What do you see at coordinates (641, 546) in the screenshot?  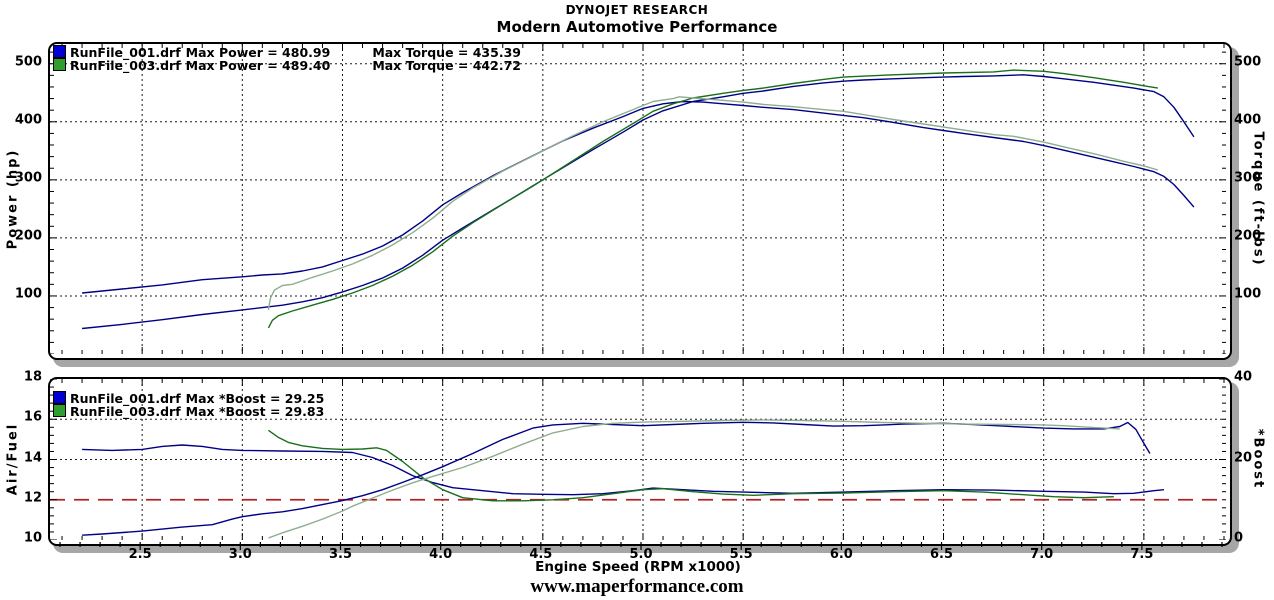 I see `x-axis-tick-strip` at bounding box center [641, 546].